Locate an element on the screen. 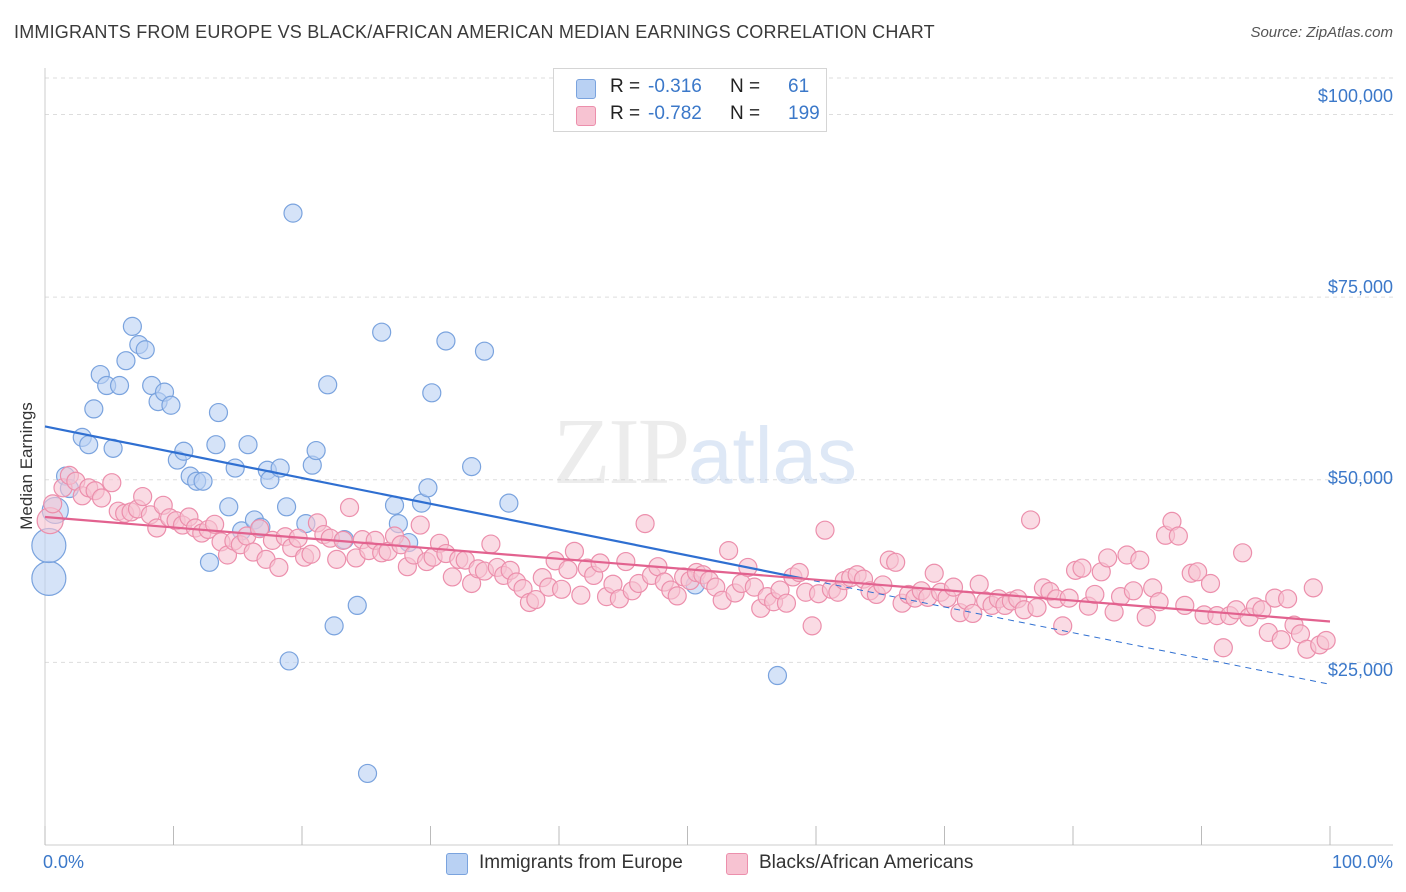 The width and height of the screenshot is (1406, 892). y-tick-label-25000: $25,000 is located at coordinates (1360, 670).